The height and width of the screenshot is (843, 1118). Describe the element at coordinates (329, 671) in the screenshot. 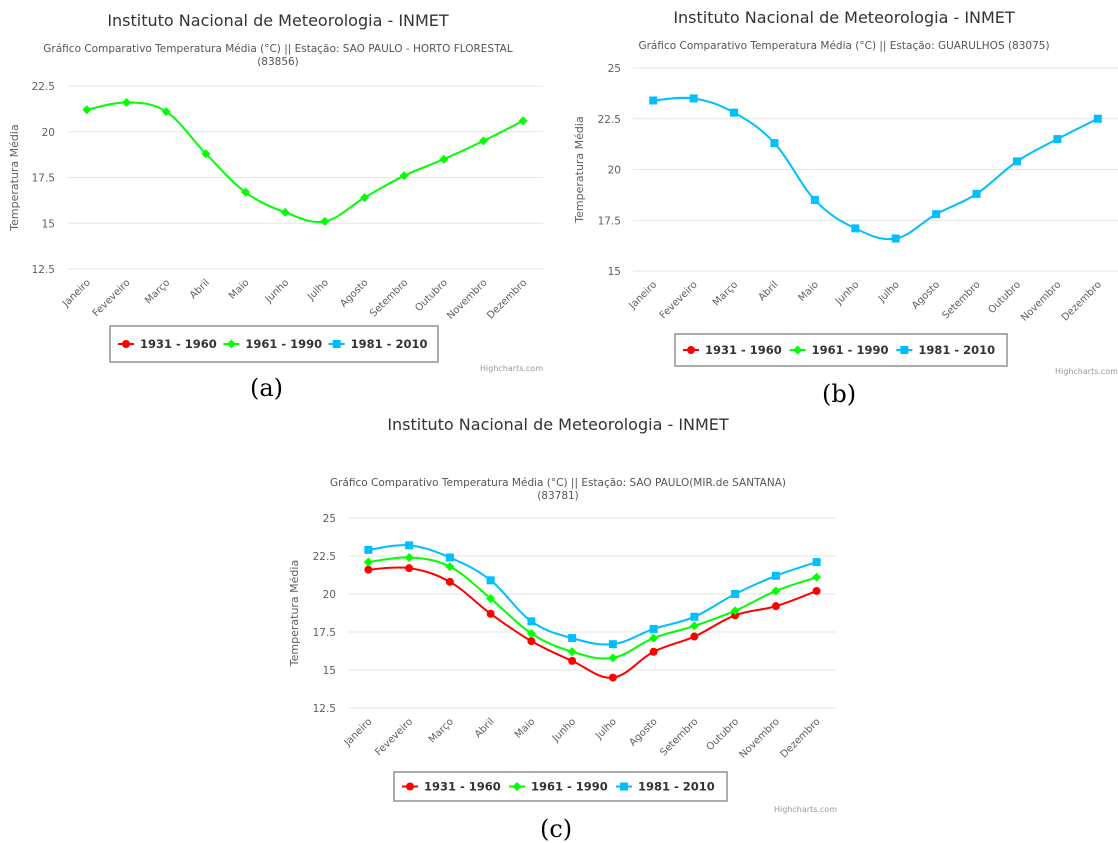

I see `y-tick-label: 15` at that location.